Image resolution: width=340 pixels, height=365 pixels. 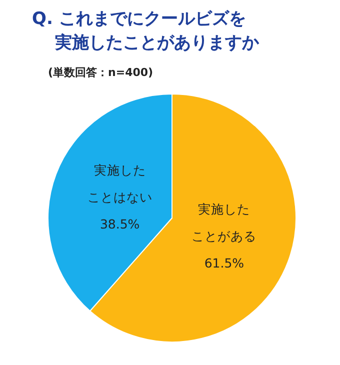 What do you see at coordinates (120, 224) in the screenshot?
I see `data-label: 38.5%` at bounding box center [120, 224].